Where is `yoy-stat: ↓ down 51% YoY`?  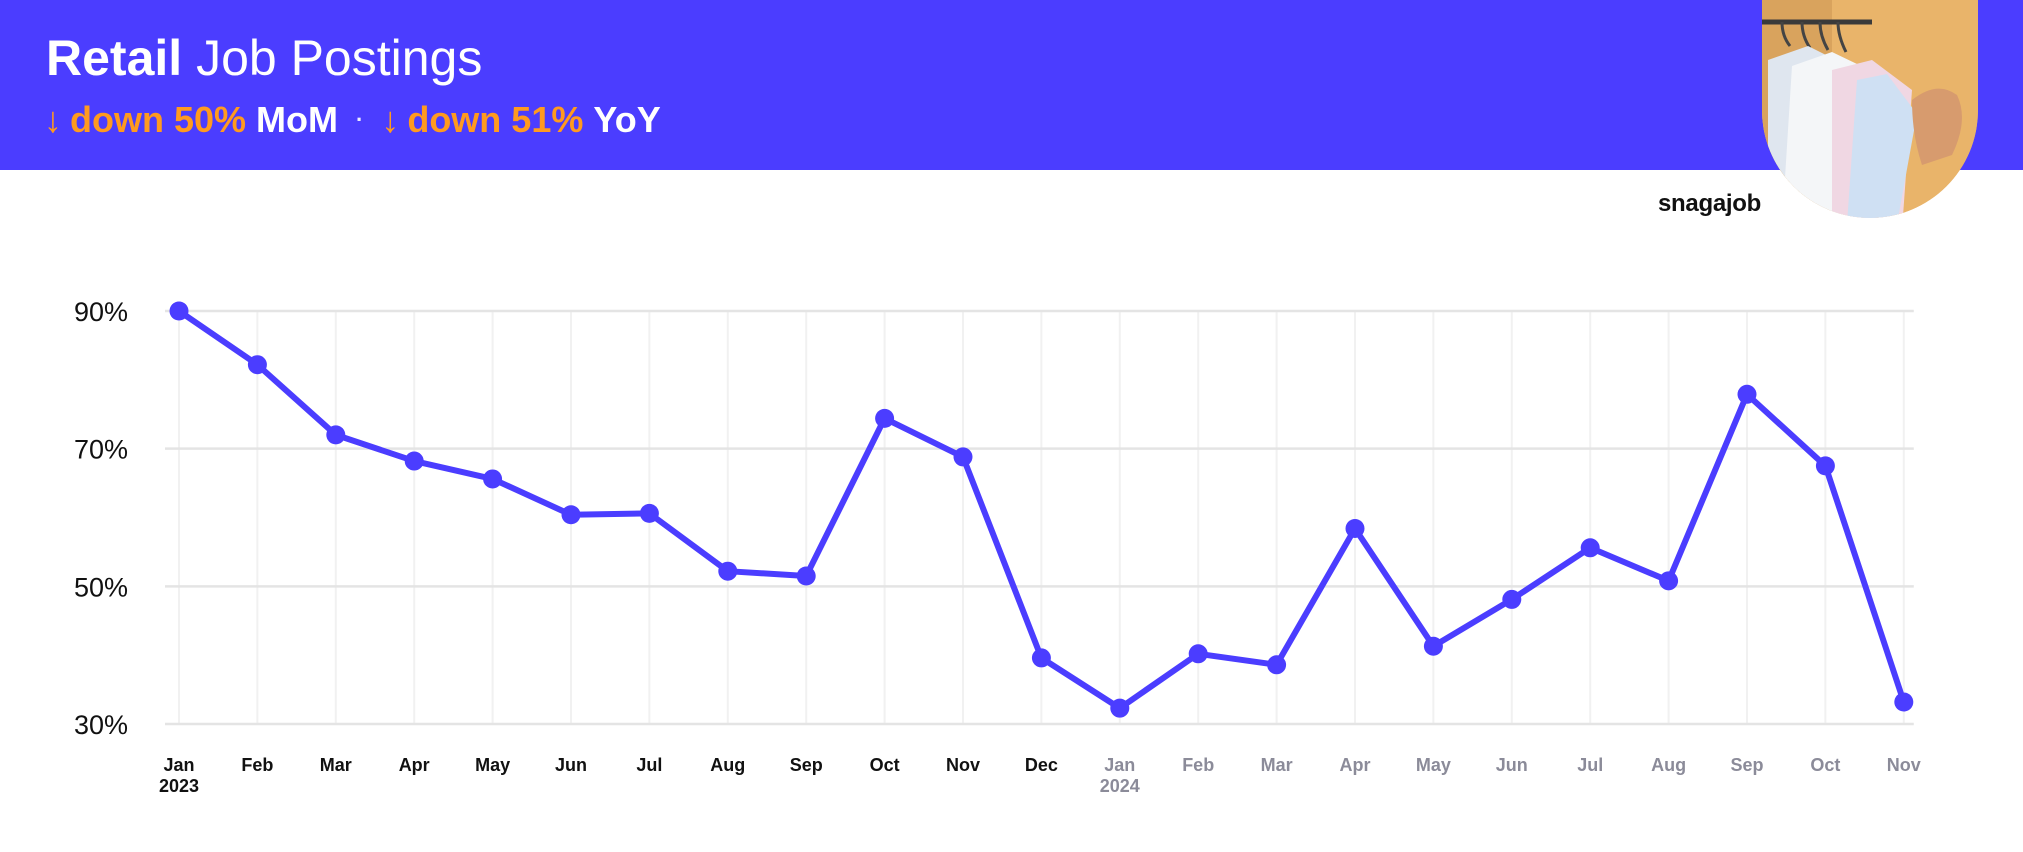
yoy-stat: ↓ down 51% YoY is located at coordinates (520, 120).